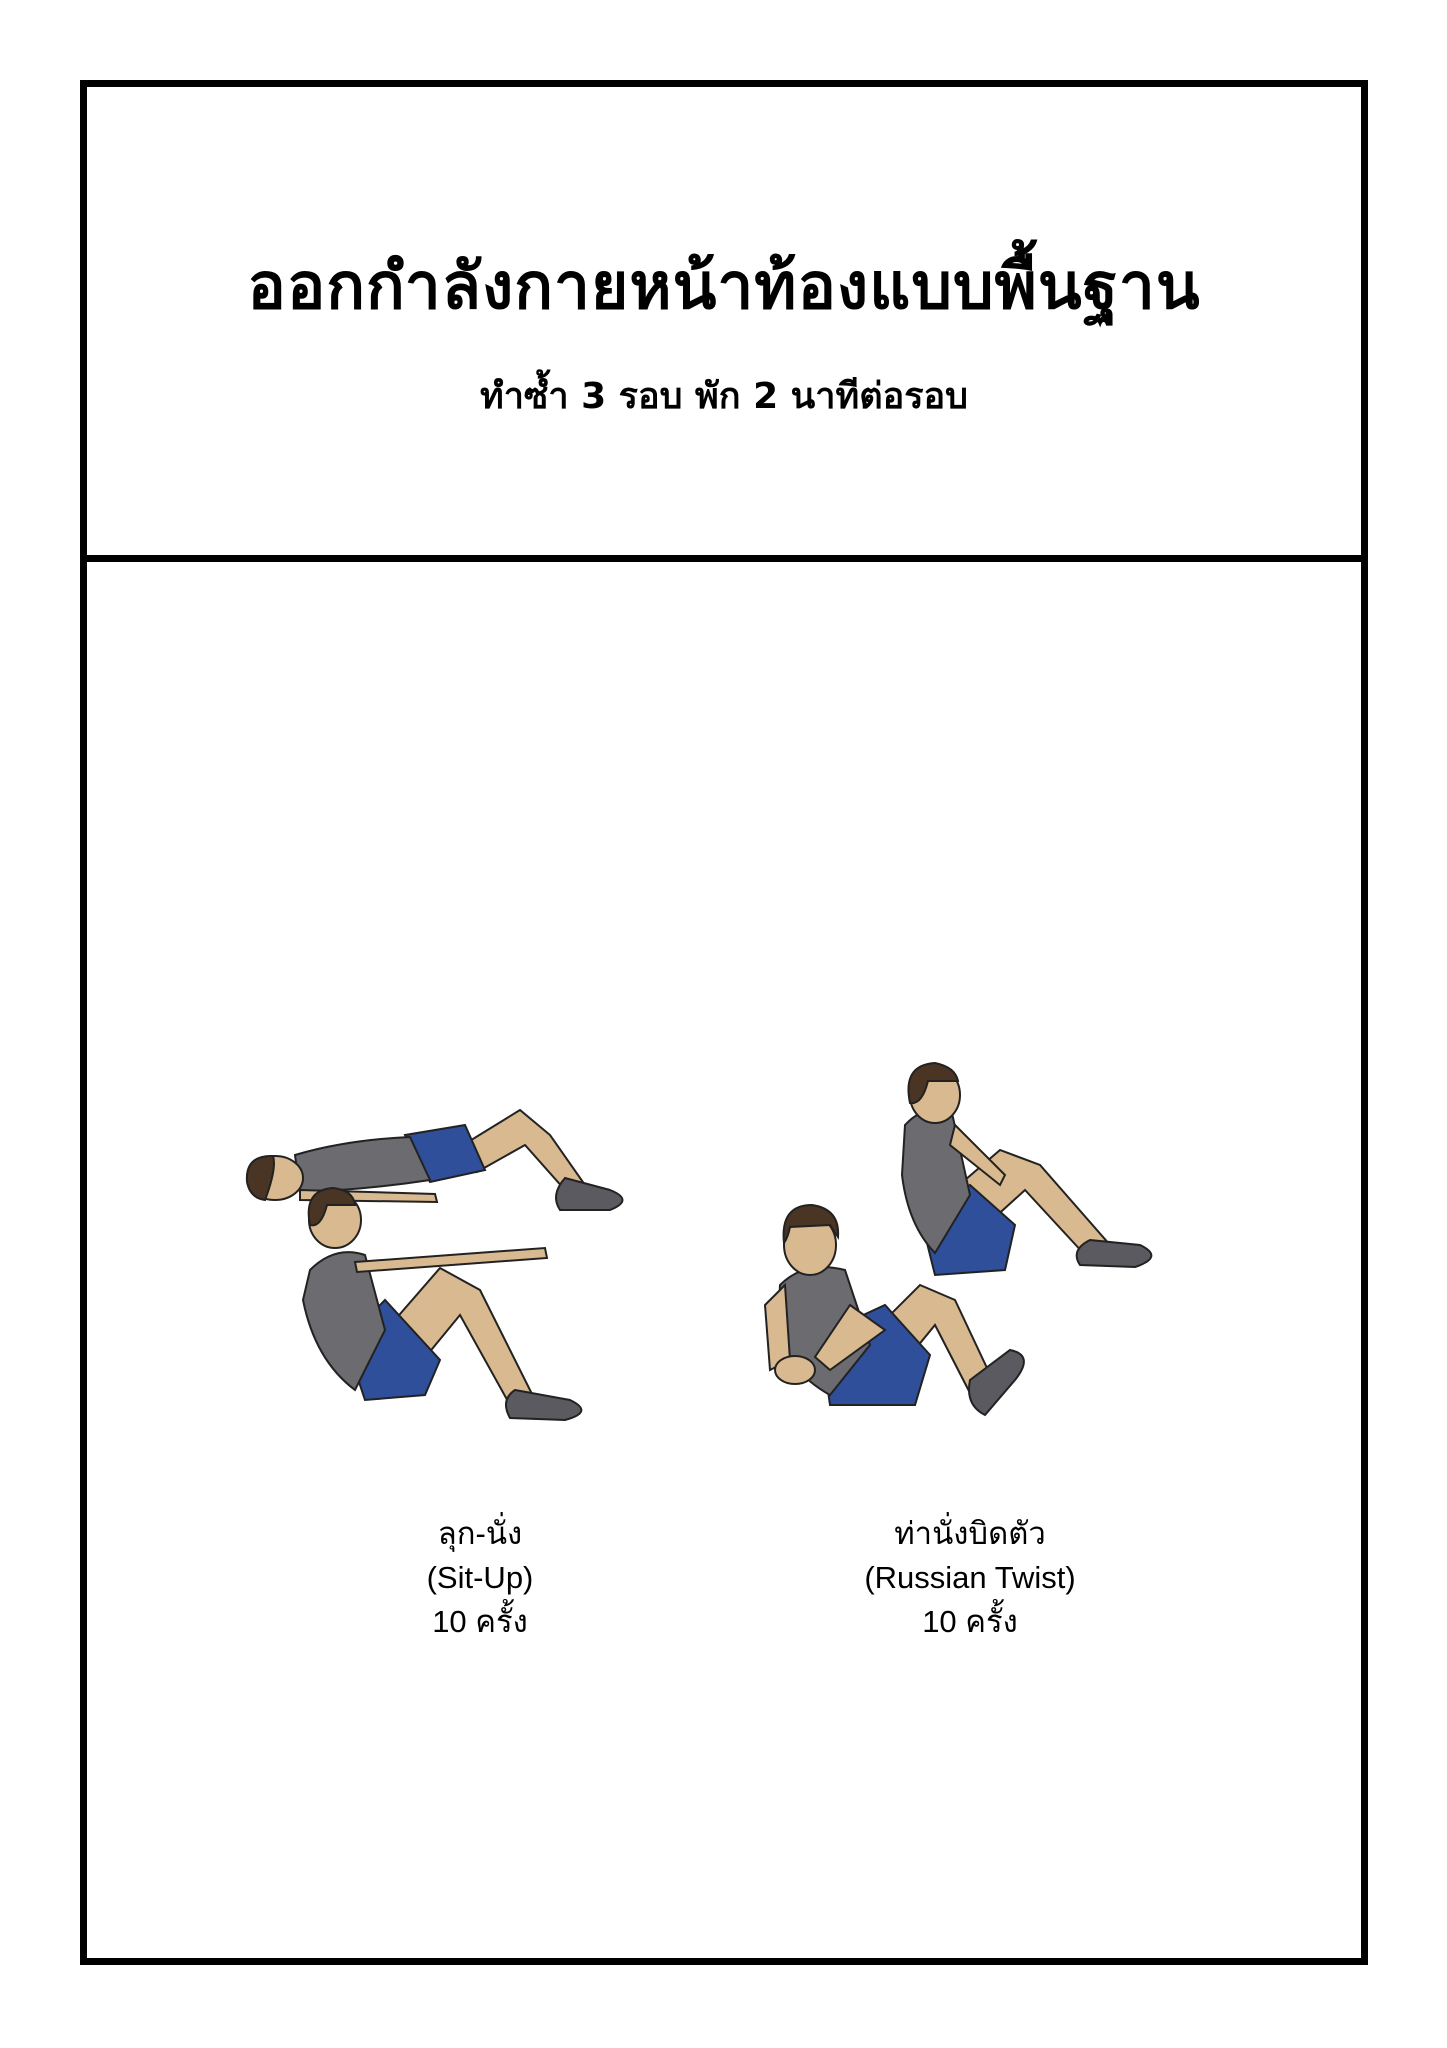 Image resolution: width=1447 pixels, height=2048 pixels. What do you see at coordinates (724, 396) in the screenshot?
I see `page-subtitle: ทำซ้ำ 3 รอบ พัก 2 นาทีต่อรอบ` at bounding box center [724, 396].